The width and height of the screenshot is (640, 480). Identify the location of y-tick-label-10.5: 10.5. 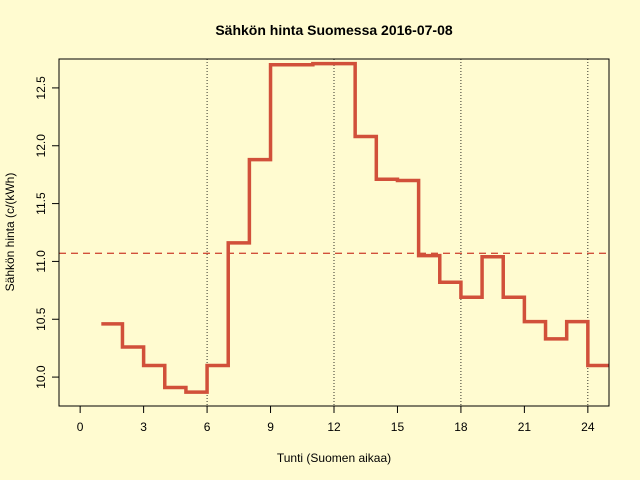
(41, 319).